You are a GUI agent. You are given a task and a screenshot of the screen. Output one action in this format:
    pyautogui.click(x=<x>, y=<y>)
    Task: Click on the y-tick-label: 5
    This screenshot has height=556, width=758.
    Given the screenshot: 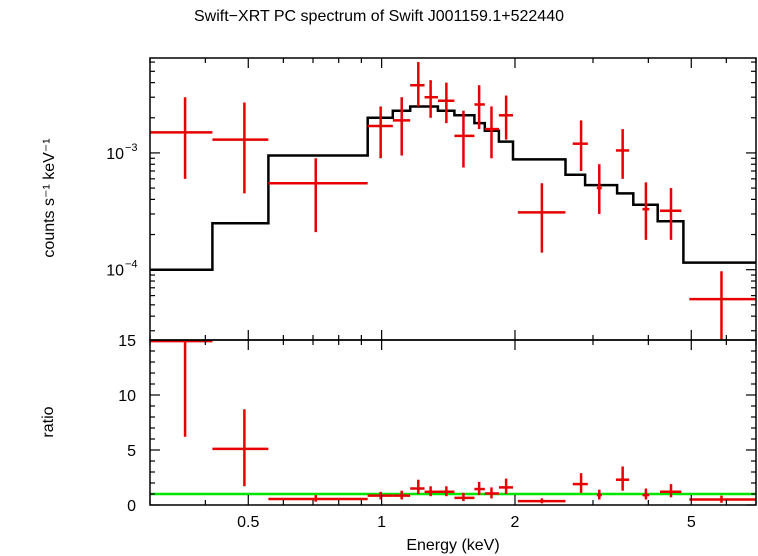 What is the action you would take?
    pyautogui.click(x=131, y=451)
    